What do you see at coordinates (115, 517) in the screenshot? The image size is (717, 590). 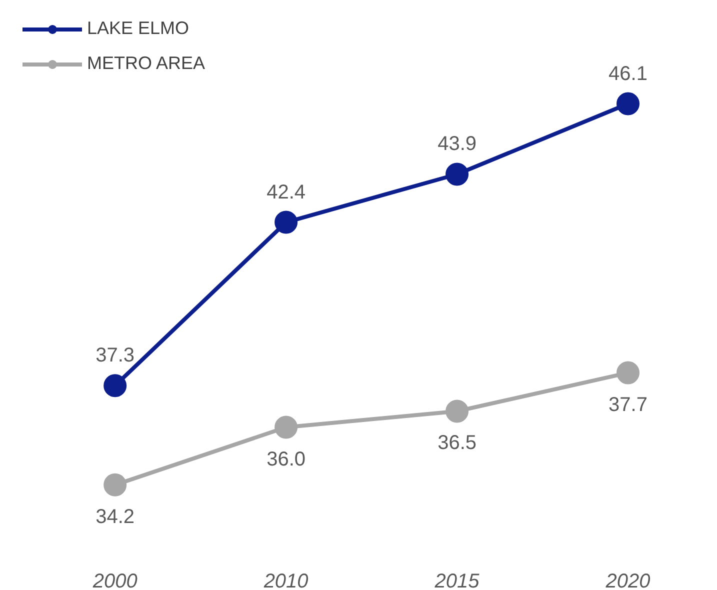 I see `data-label: 34.2` at bounding box center [115, 517].